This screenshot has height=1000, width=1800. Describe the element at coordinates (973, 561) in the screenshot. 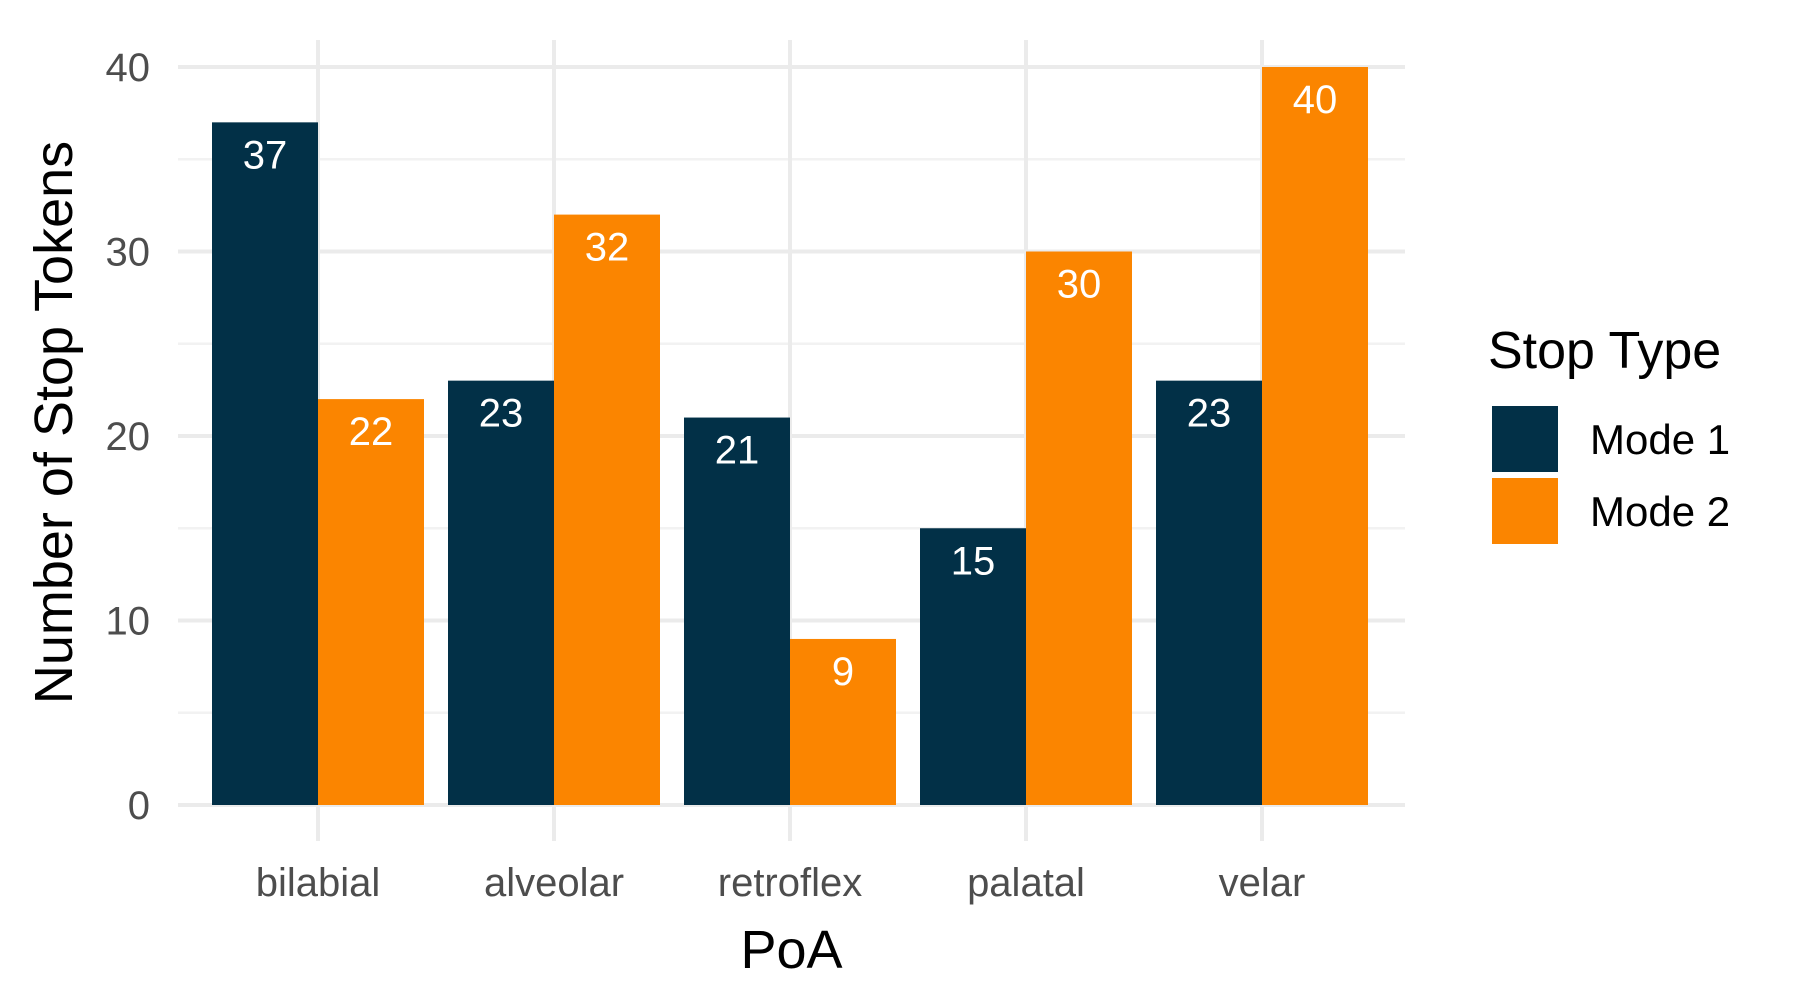

I see `bar-value-label: 15` at that location.